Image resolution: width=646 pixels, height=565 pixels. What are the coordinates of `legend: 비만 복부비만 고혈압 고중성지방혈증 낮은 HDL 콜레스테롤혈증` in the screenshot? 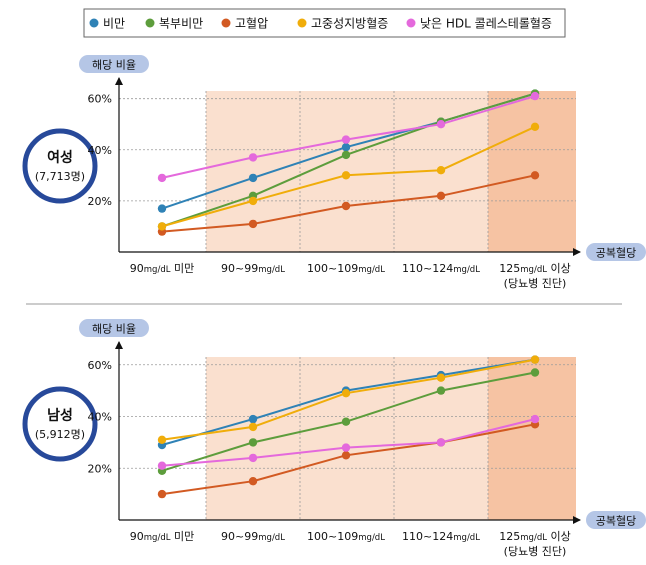 It's located at (320, 24).